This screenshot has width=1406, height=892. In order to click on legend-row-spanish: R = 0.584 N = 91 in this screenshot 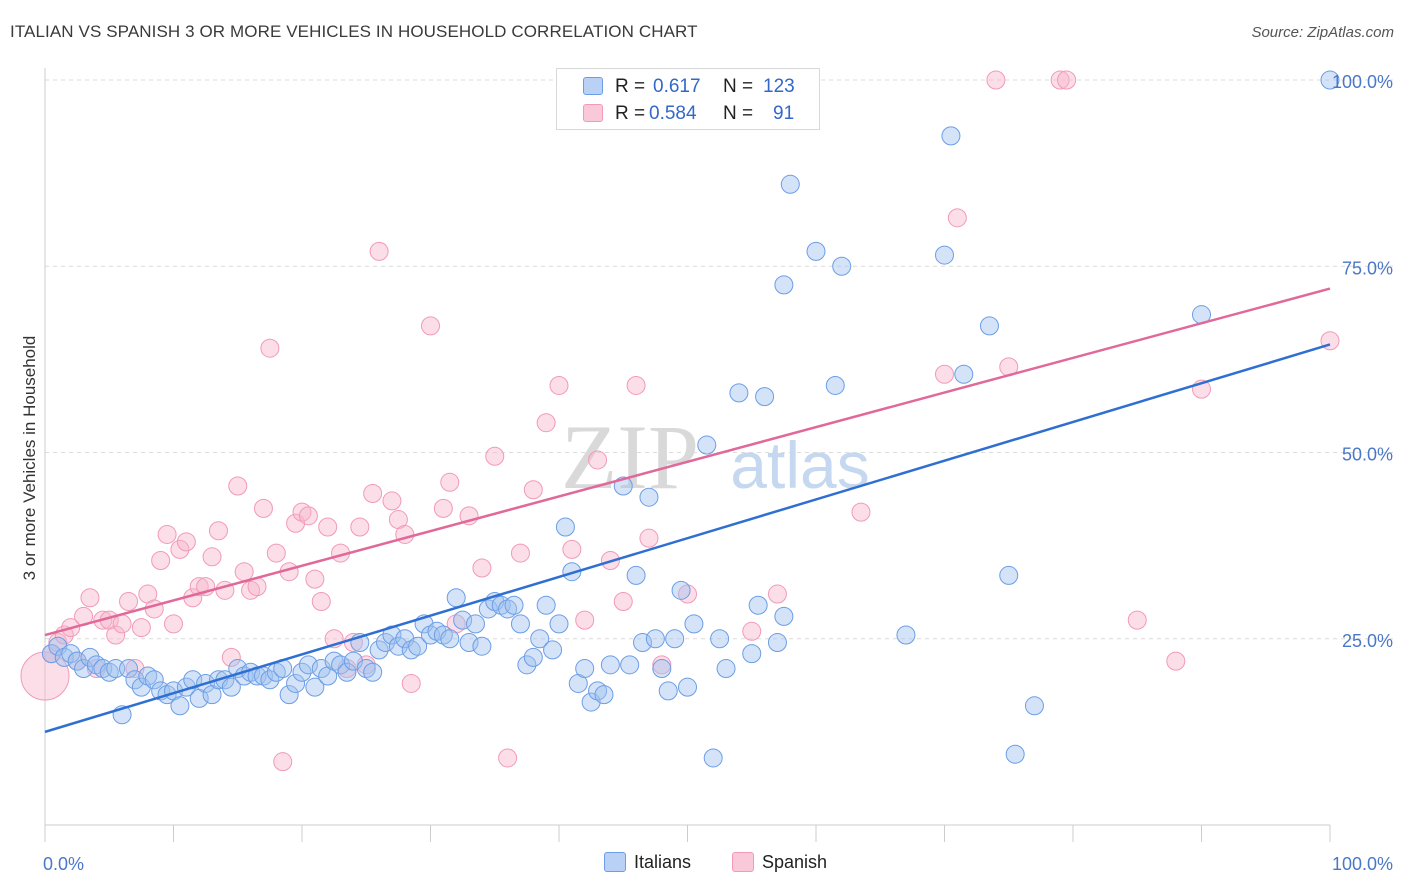, I will do `click(688, 114)`.